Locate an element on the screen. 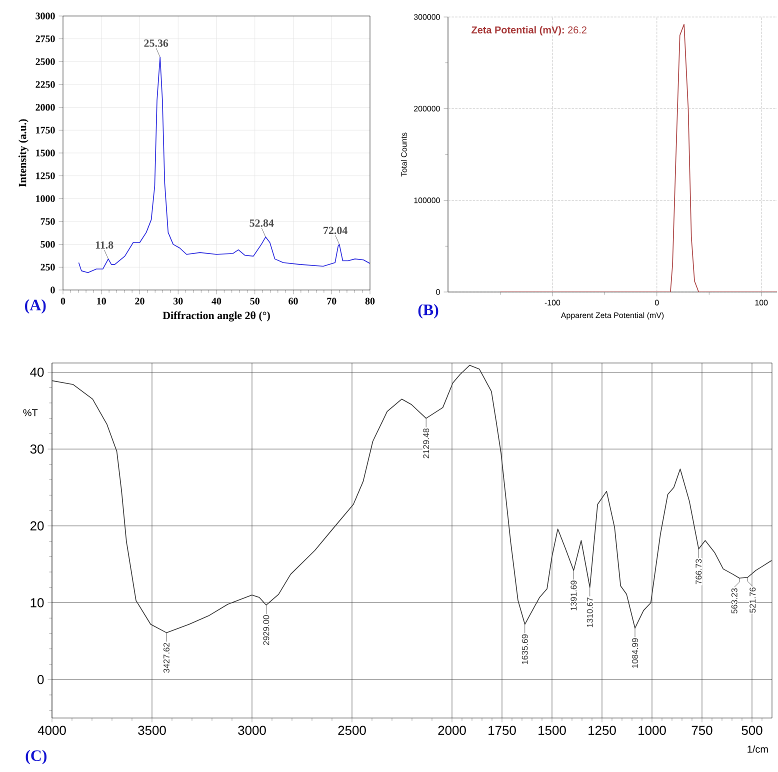 The width and height of the screenshot is (778, 772). x-tick-label: 50 is located at coordinates (255, 301).